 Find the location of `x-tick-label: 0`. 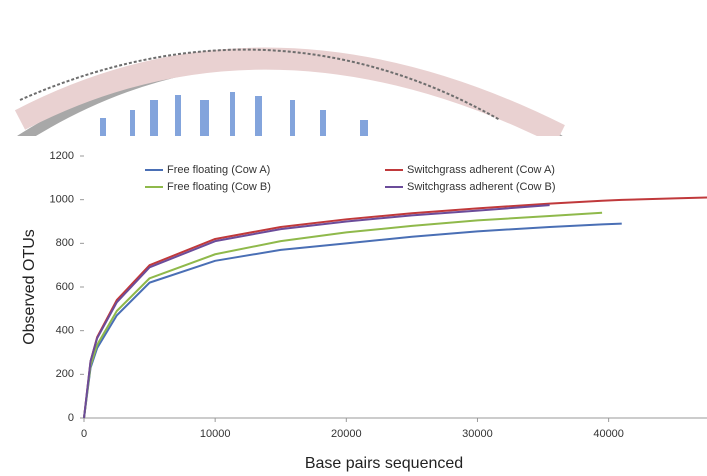

x-tick-label: 0 is located at coordinates (84, 434).